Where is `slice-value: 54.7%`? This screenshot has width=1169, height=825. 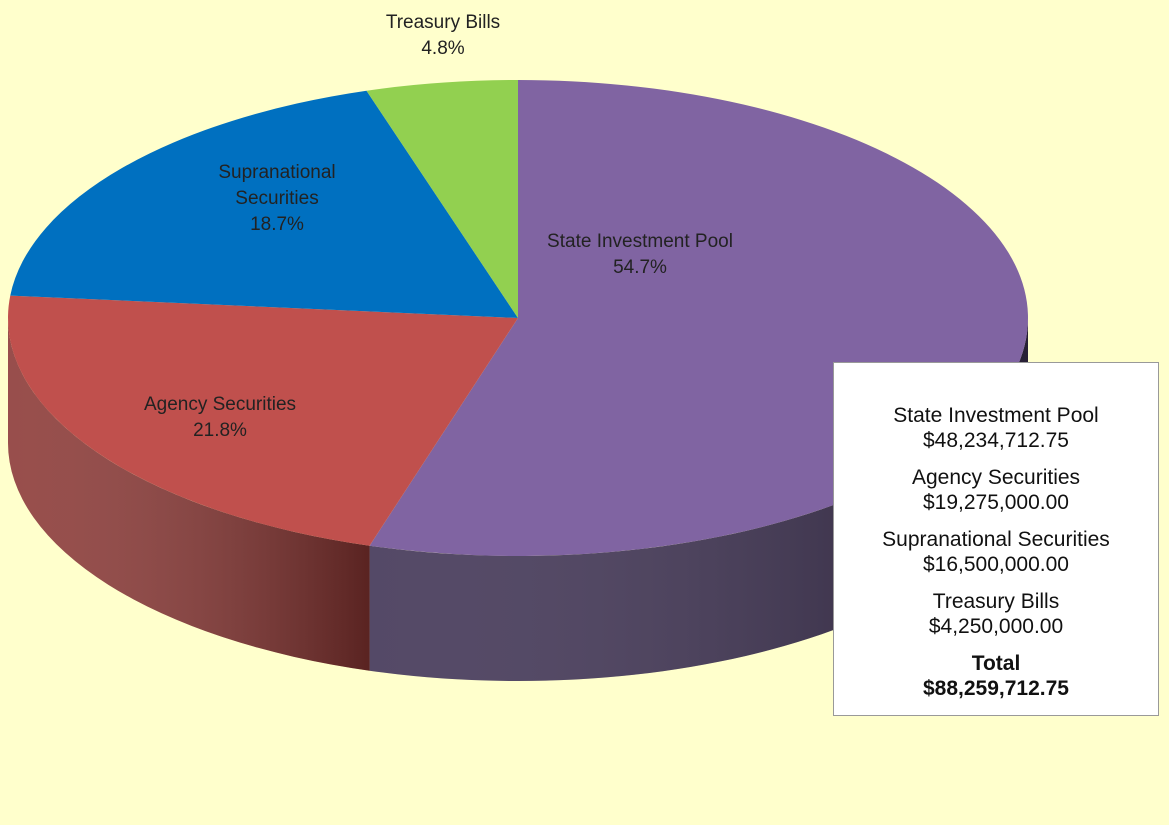
slice-value: 54.7% is located at coordinates (640, 267).